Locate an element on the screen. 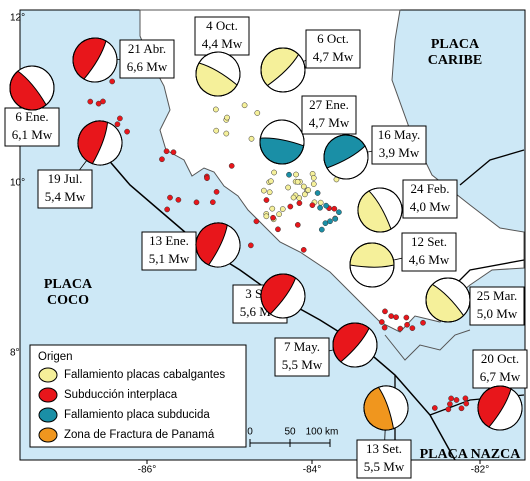 The image size is (530, 481). lon-label: -82° is located at coordinates (480, 470).